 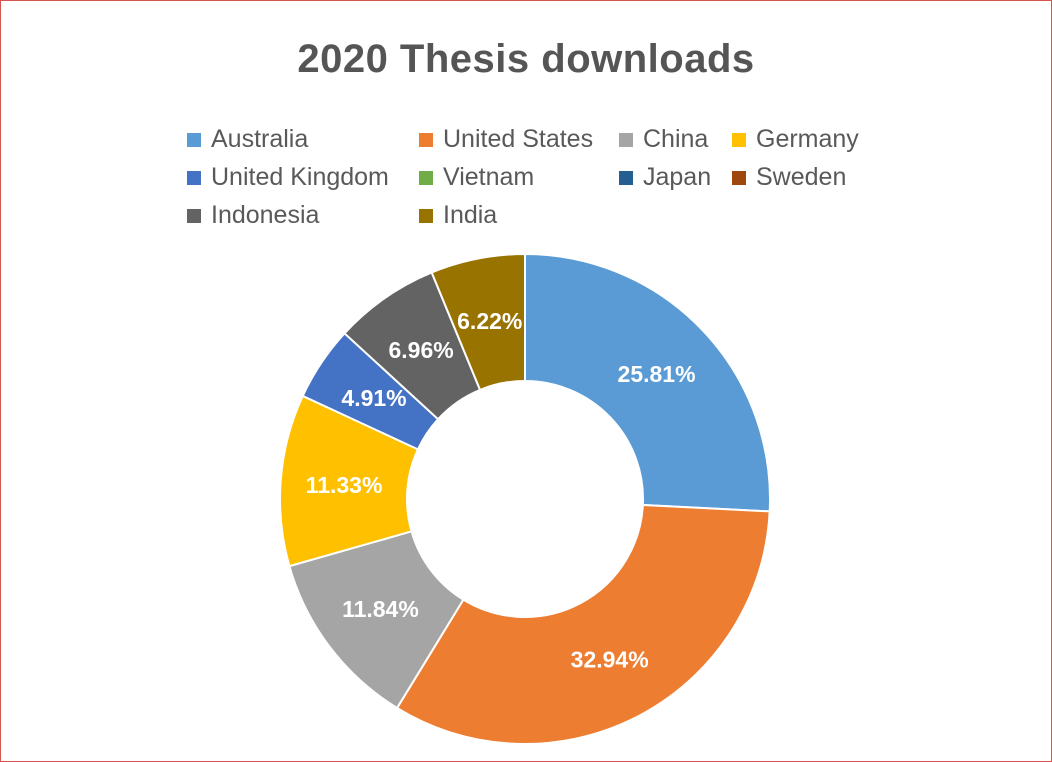 I want to click on legend-item-united-kingdom: United Kingdom, so click(x=288, y=177).